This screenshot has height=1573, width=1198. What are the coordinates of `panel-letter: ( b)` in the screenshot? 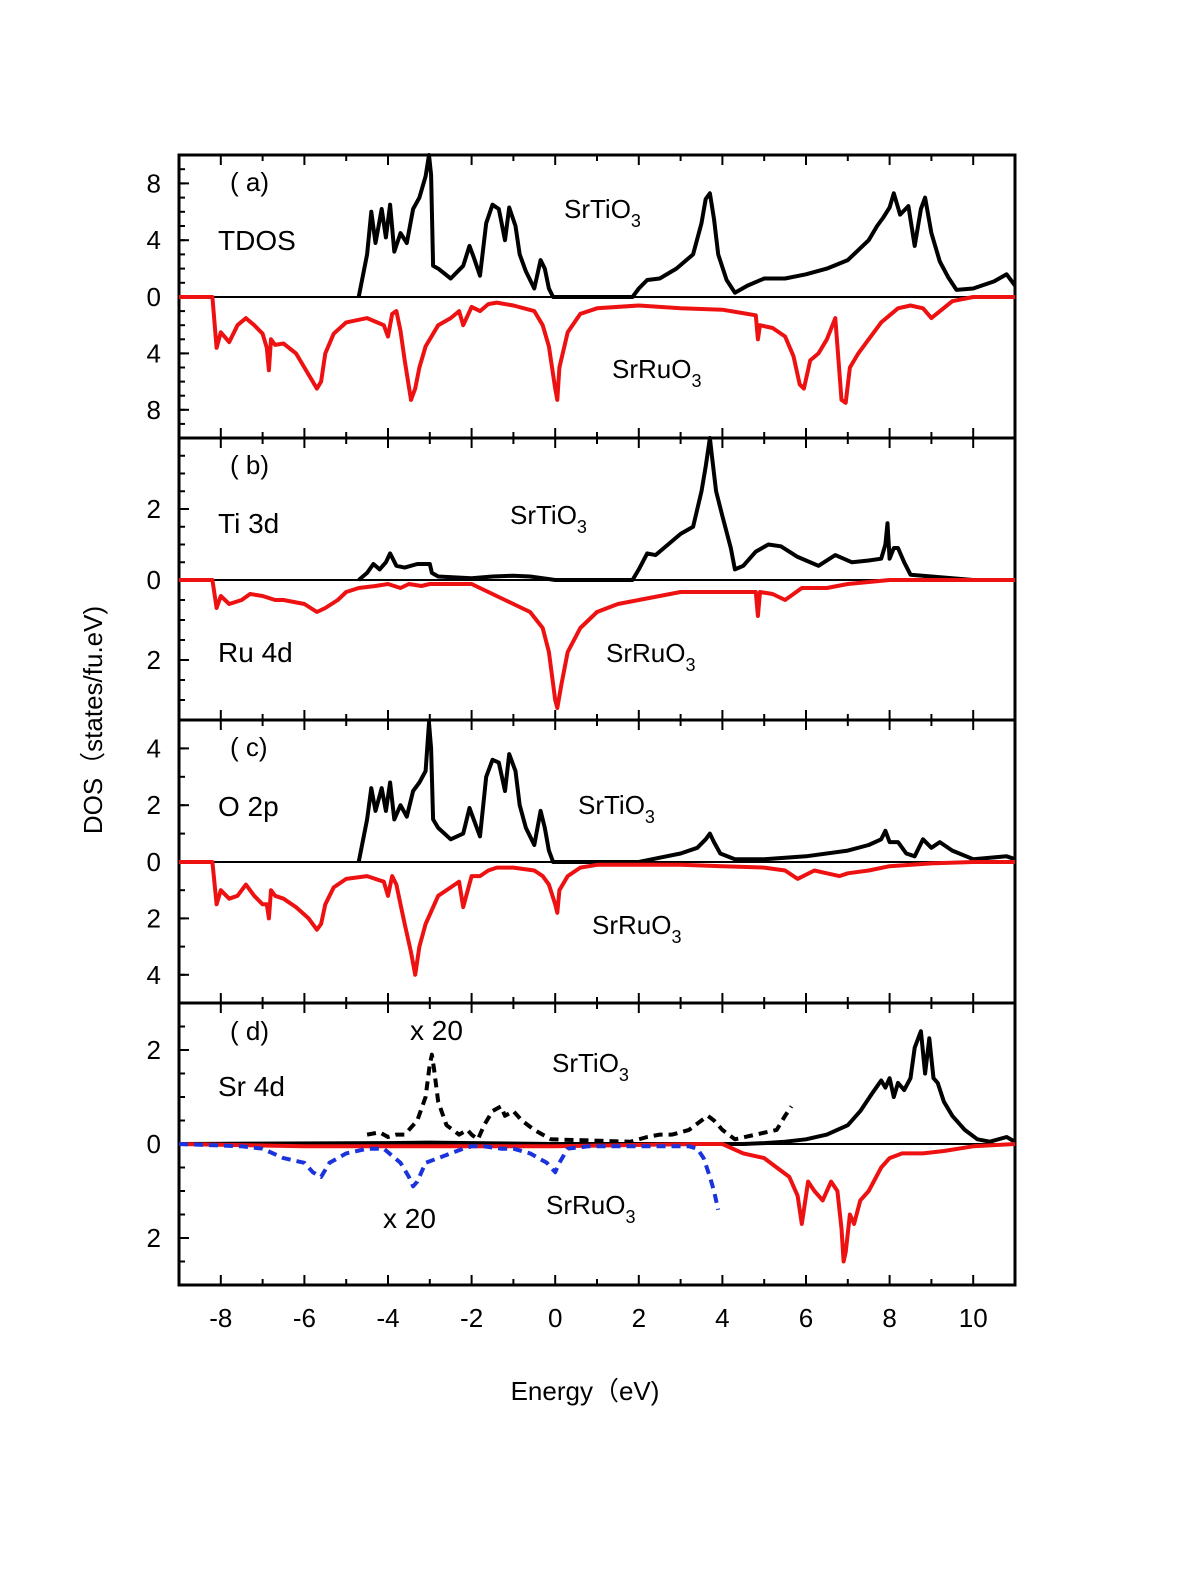 It's located at (249, 465).